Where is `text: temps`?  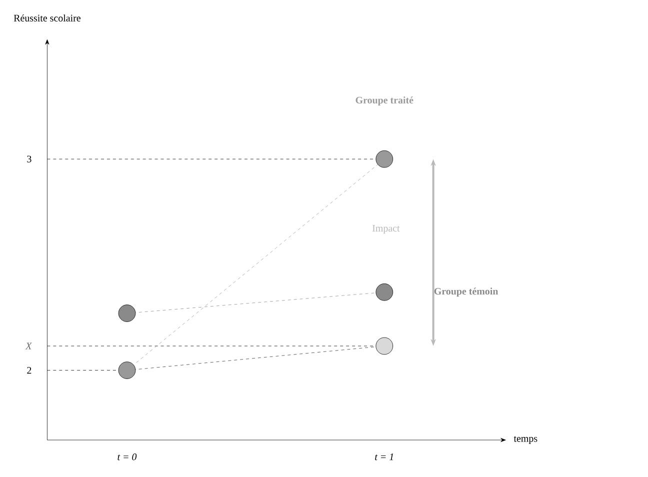 text: temps is located at coordinates (526, 440).